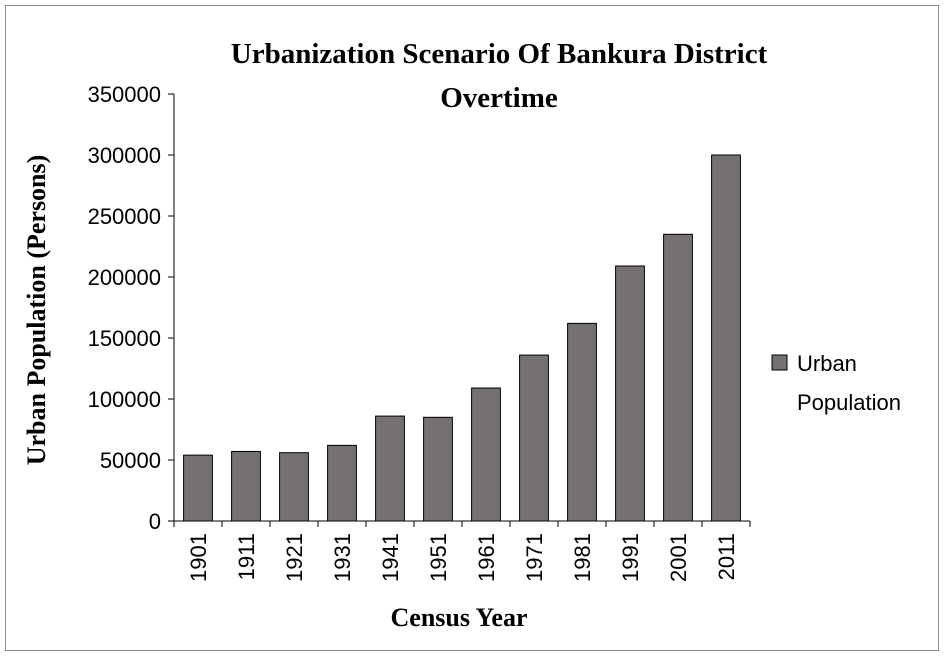  I want to click on x-tick-label: 1981, so click(582, 557).